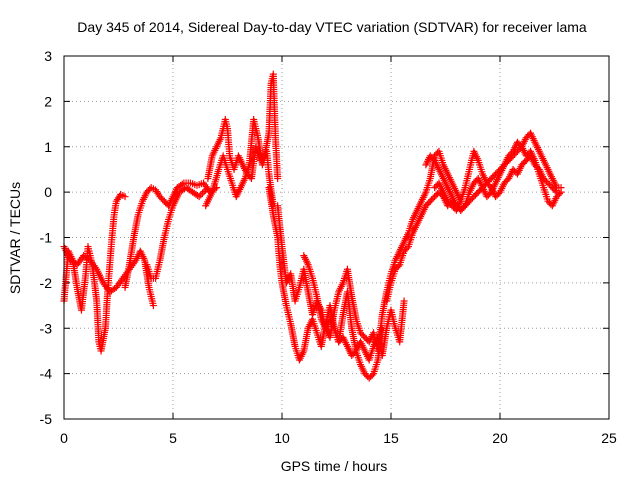  What do you see at coordinates (46, 283) in the screenshot?
I see `y-tick-label: -2` at bounding box center [46, 283].